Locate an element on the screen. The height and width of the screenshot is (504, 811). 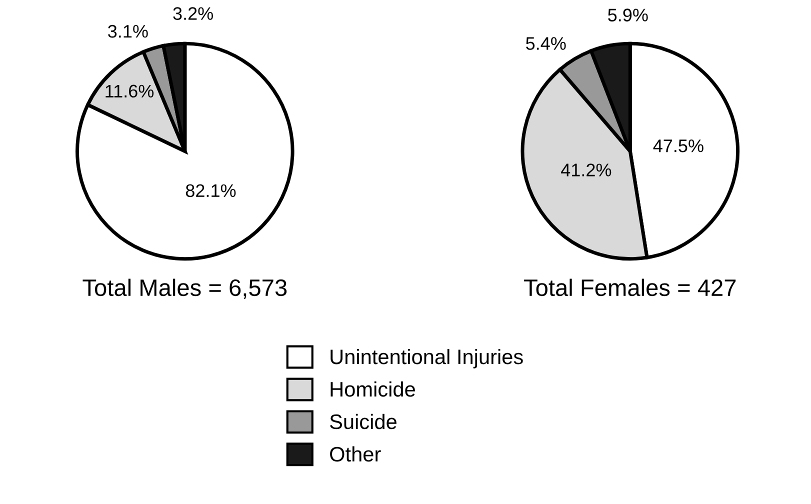
data-label: 41.2% is located at coordinates (586, 170).